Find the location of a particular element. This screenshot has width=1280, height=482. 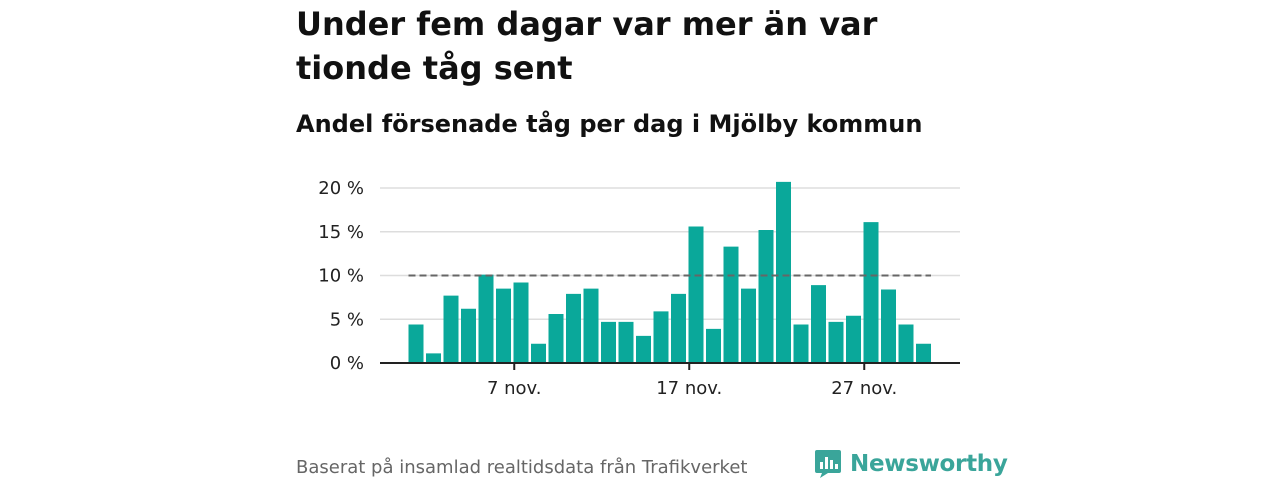

brand-name: Newsworthy is located at coordinates (929, 464).